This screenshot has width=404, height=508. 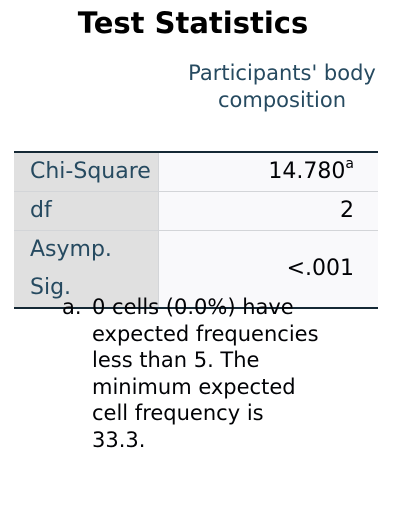 What do you see at coordinates (86, 211) in the screenshot?
I see `row-label-df: df` at bounding box center [86, 211].